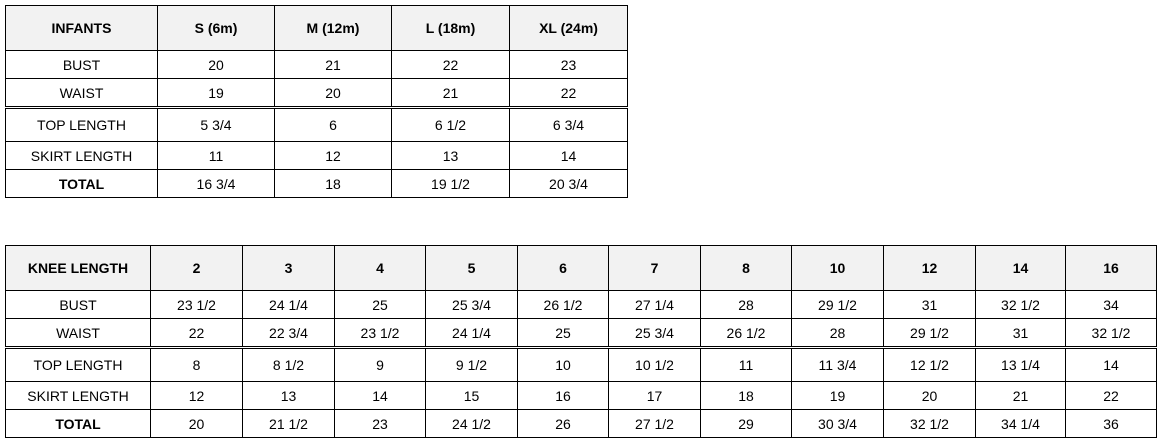  Describe the element at coordinates (1020, 423) in the screenshot. I see `measurement-cell: 34 1/4` at that location.